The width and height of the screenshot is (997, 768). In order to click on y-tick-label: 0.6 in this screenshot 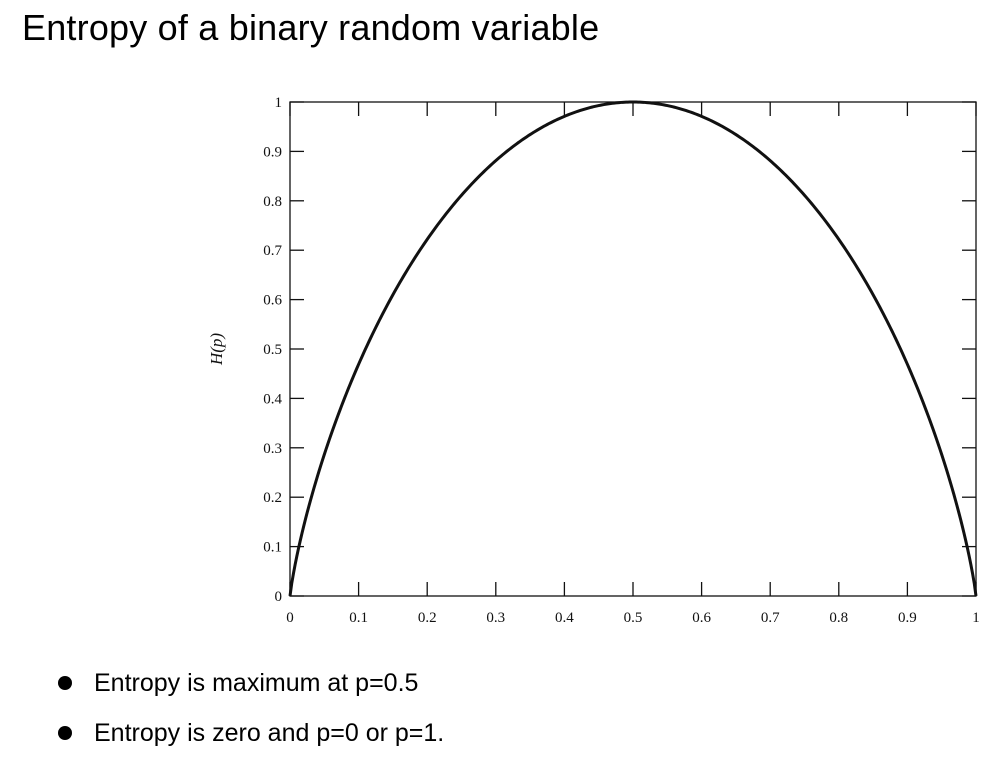, I will do `click(272, 301)`.